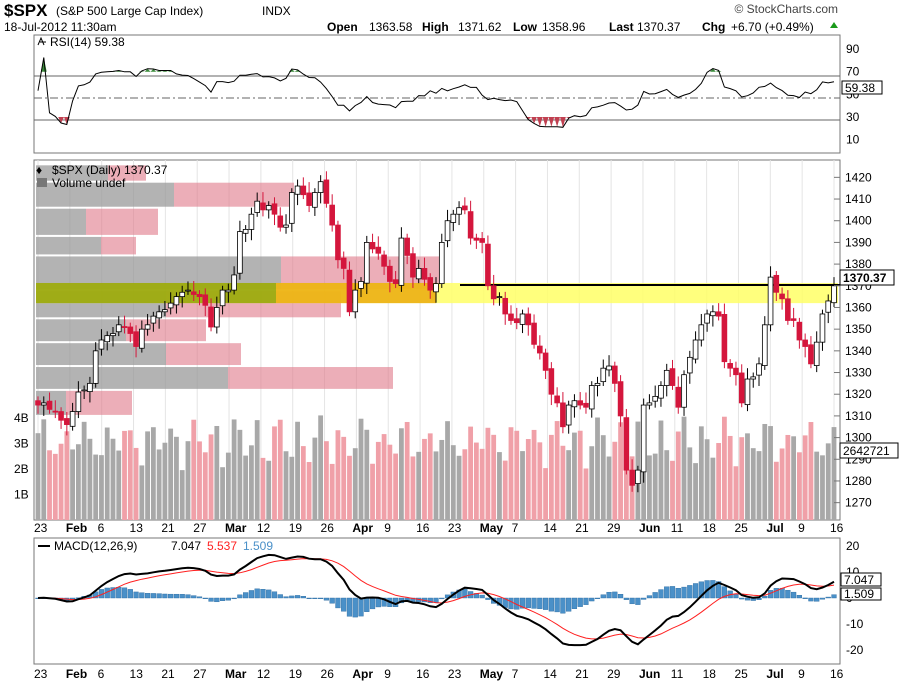  I want to click on open-value: 1363.58, so click(391, 27).